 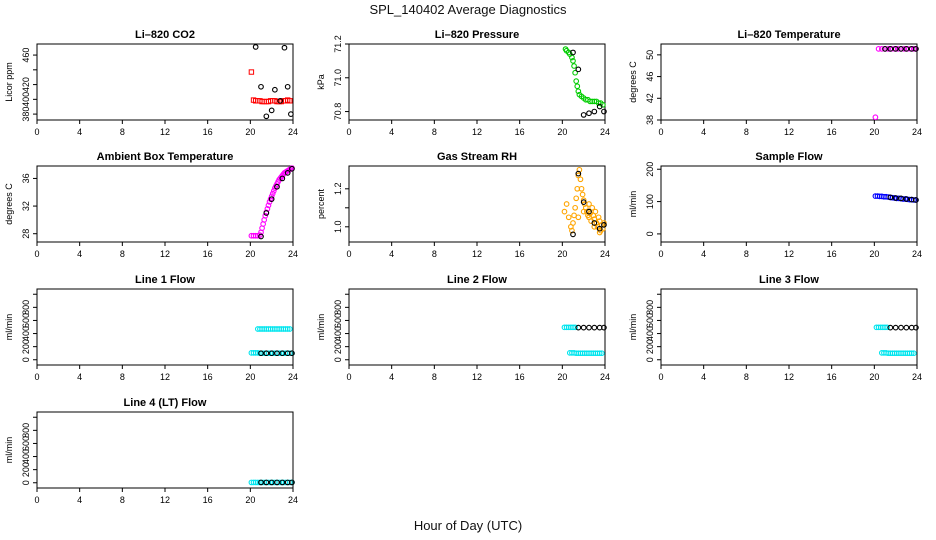 What do you see at coordinates (588, 204) in the screenshot?
I see `series-rh-hourly` at bounding box center [588, 204].